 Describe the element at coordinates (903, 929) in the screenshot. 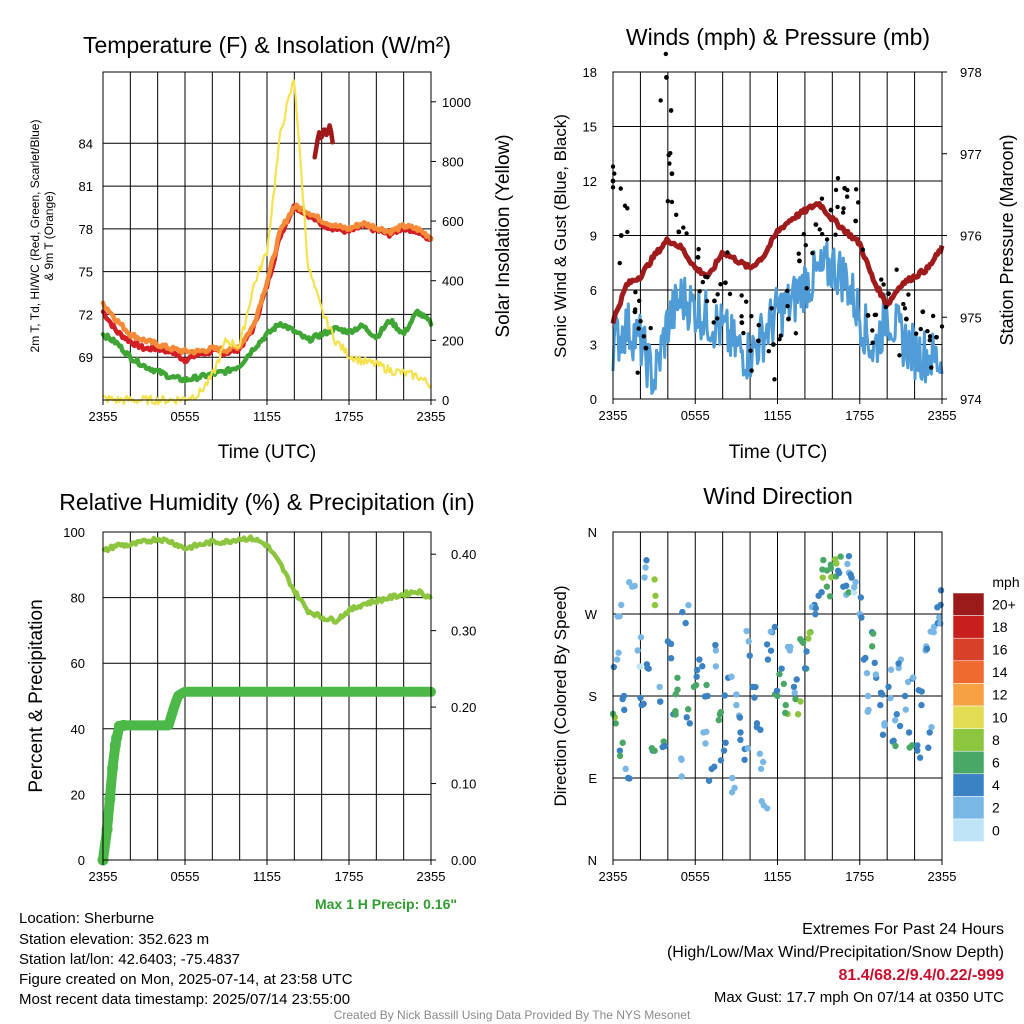

I see `extremes-title: Extremes For Past 24 Hours` at that location.